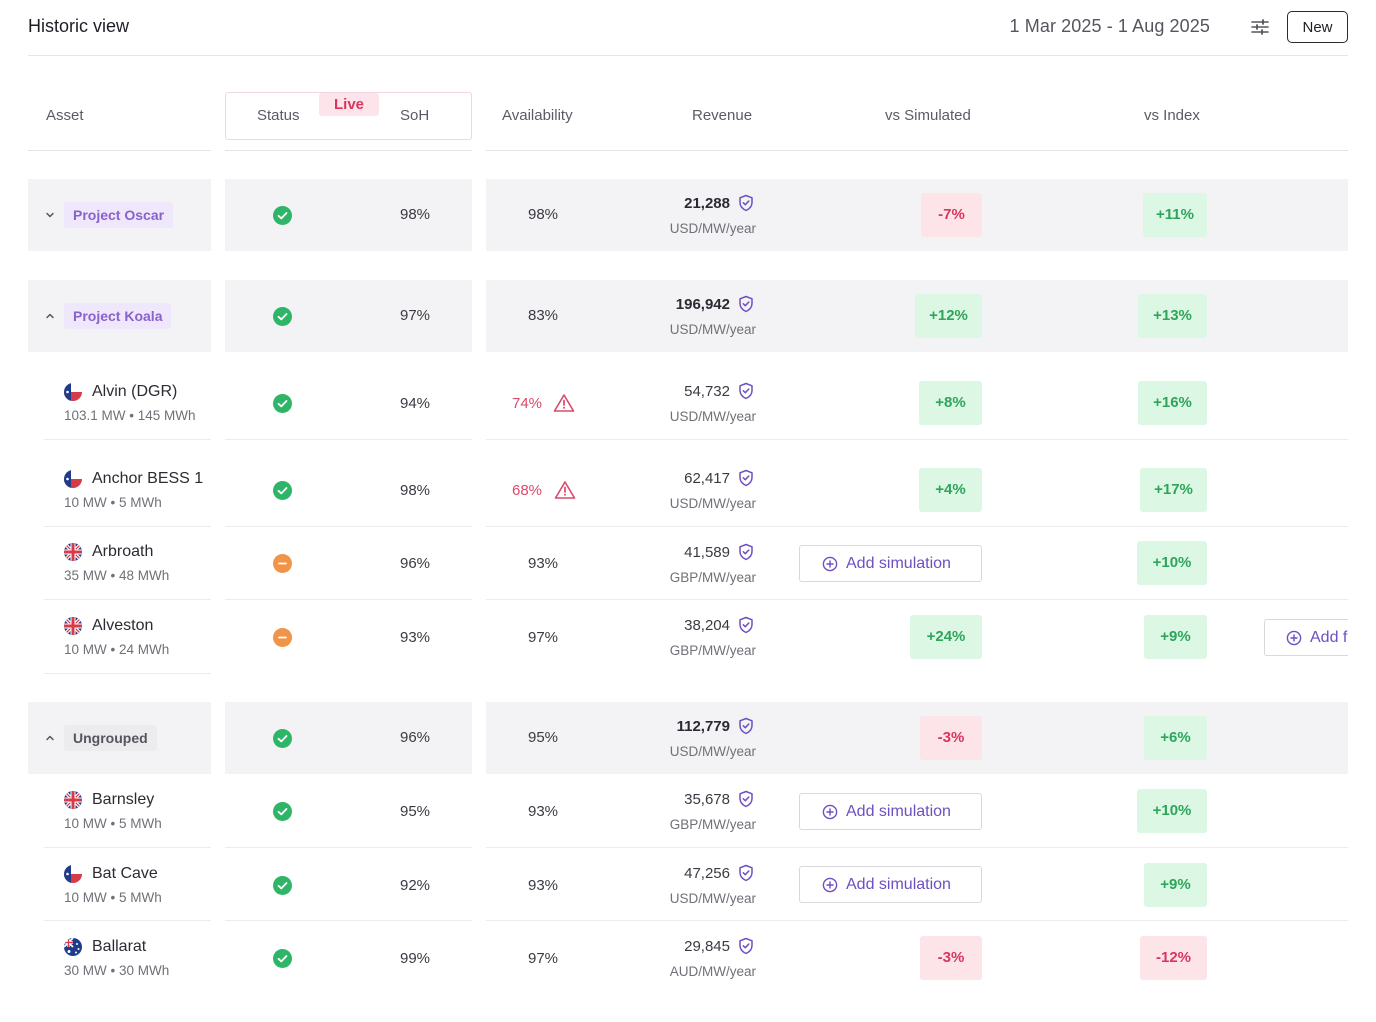  I want to click on vs-simulated-badge: -7%, so click(951, 215).